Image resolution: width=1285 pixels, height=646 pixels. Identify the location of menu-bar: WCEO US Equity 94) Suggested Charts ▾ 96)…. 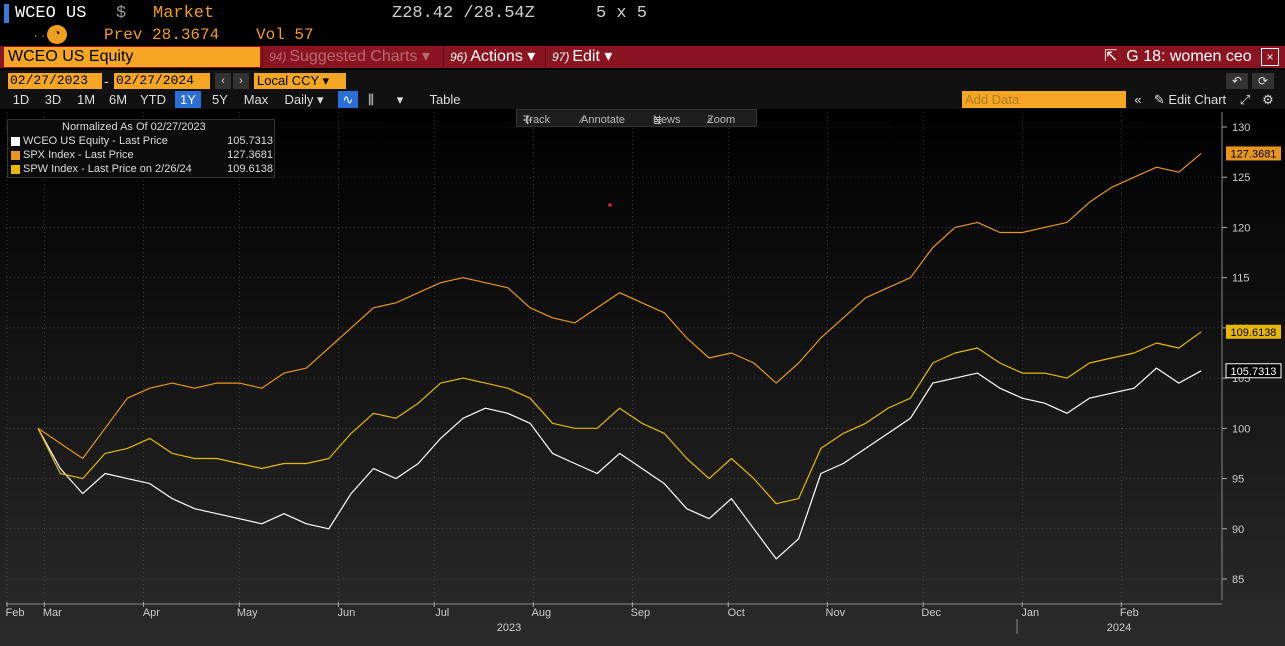
(642, 57).